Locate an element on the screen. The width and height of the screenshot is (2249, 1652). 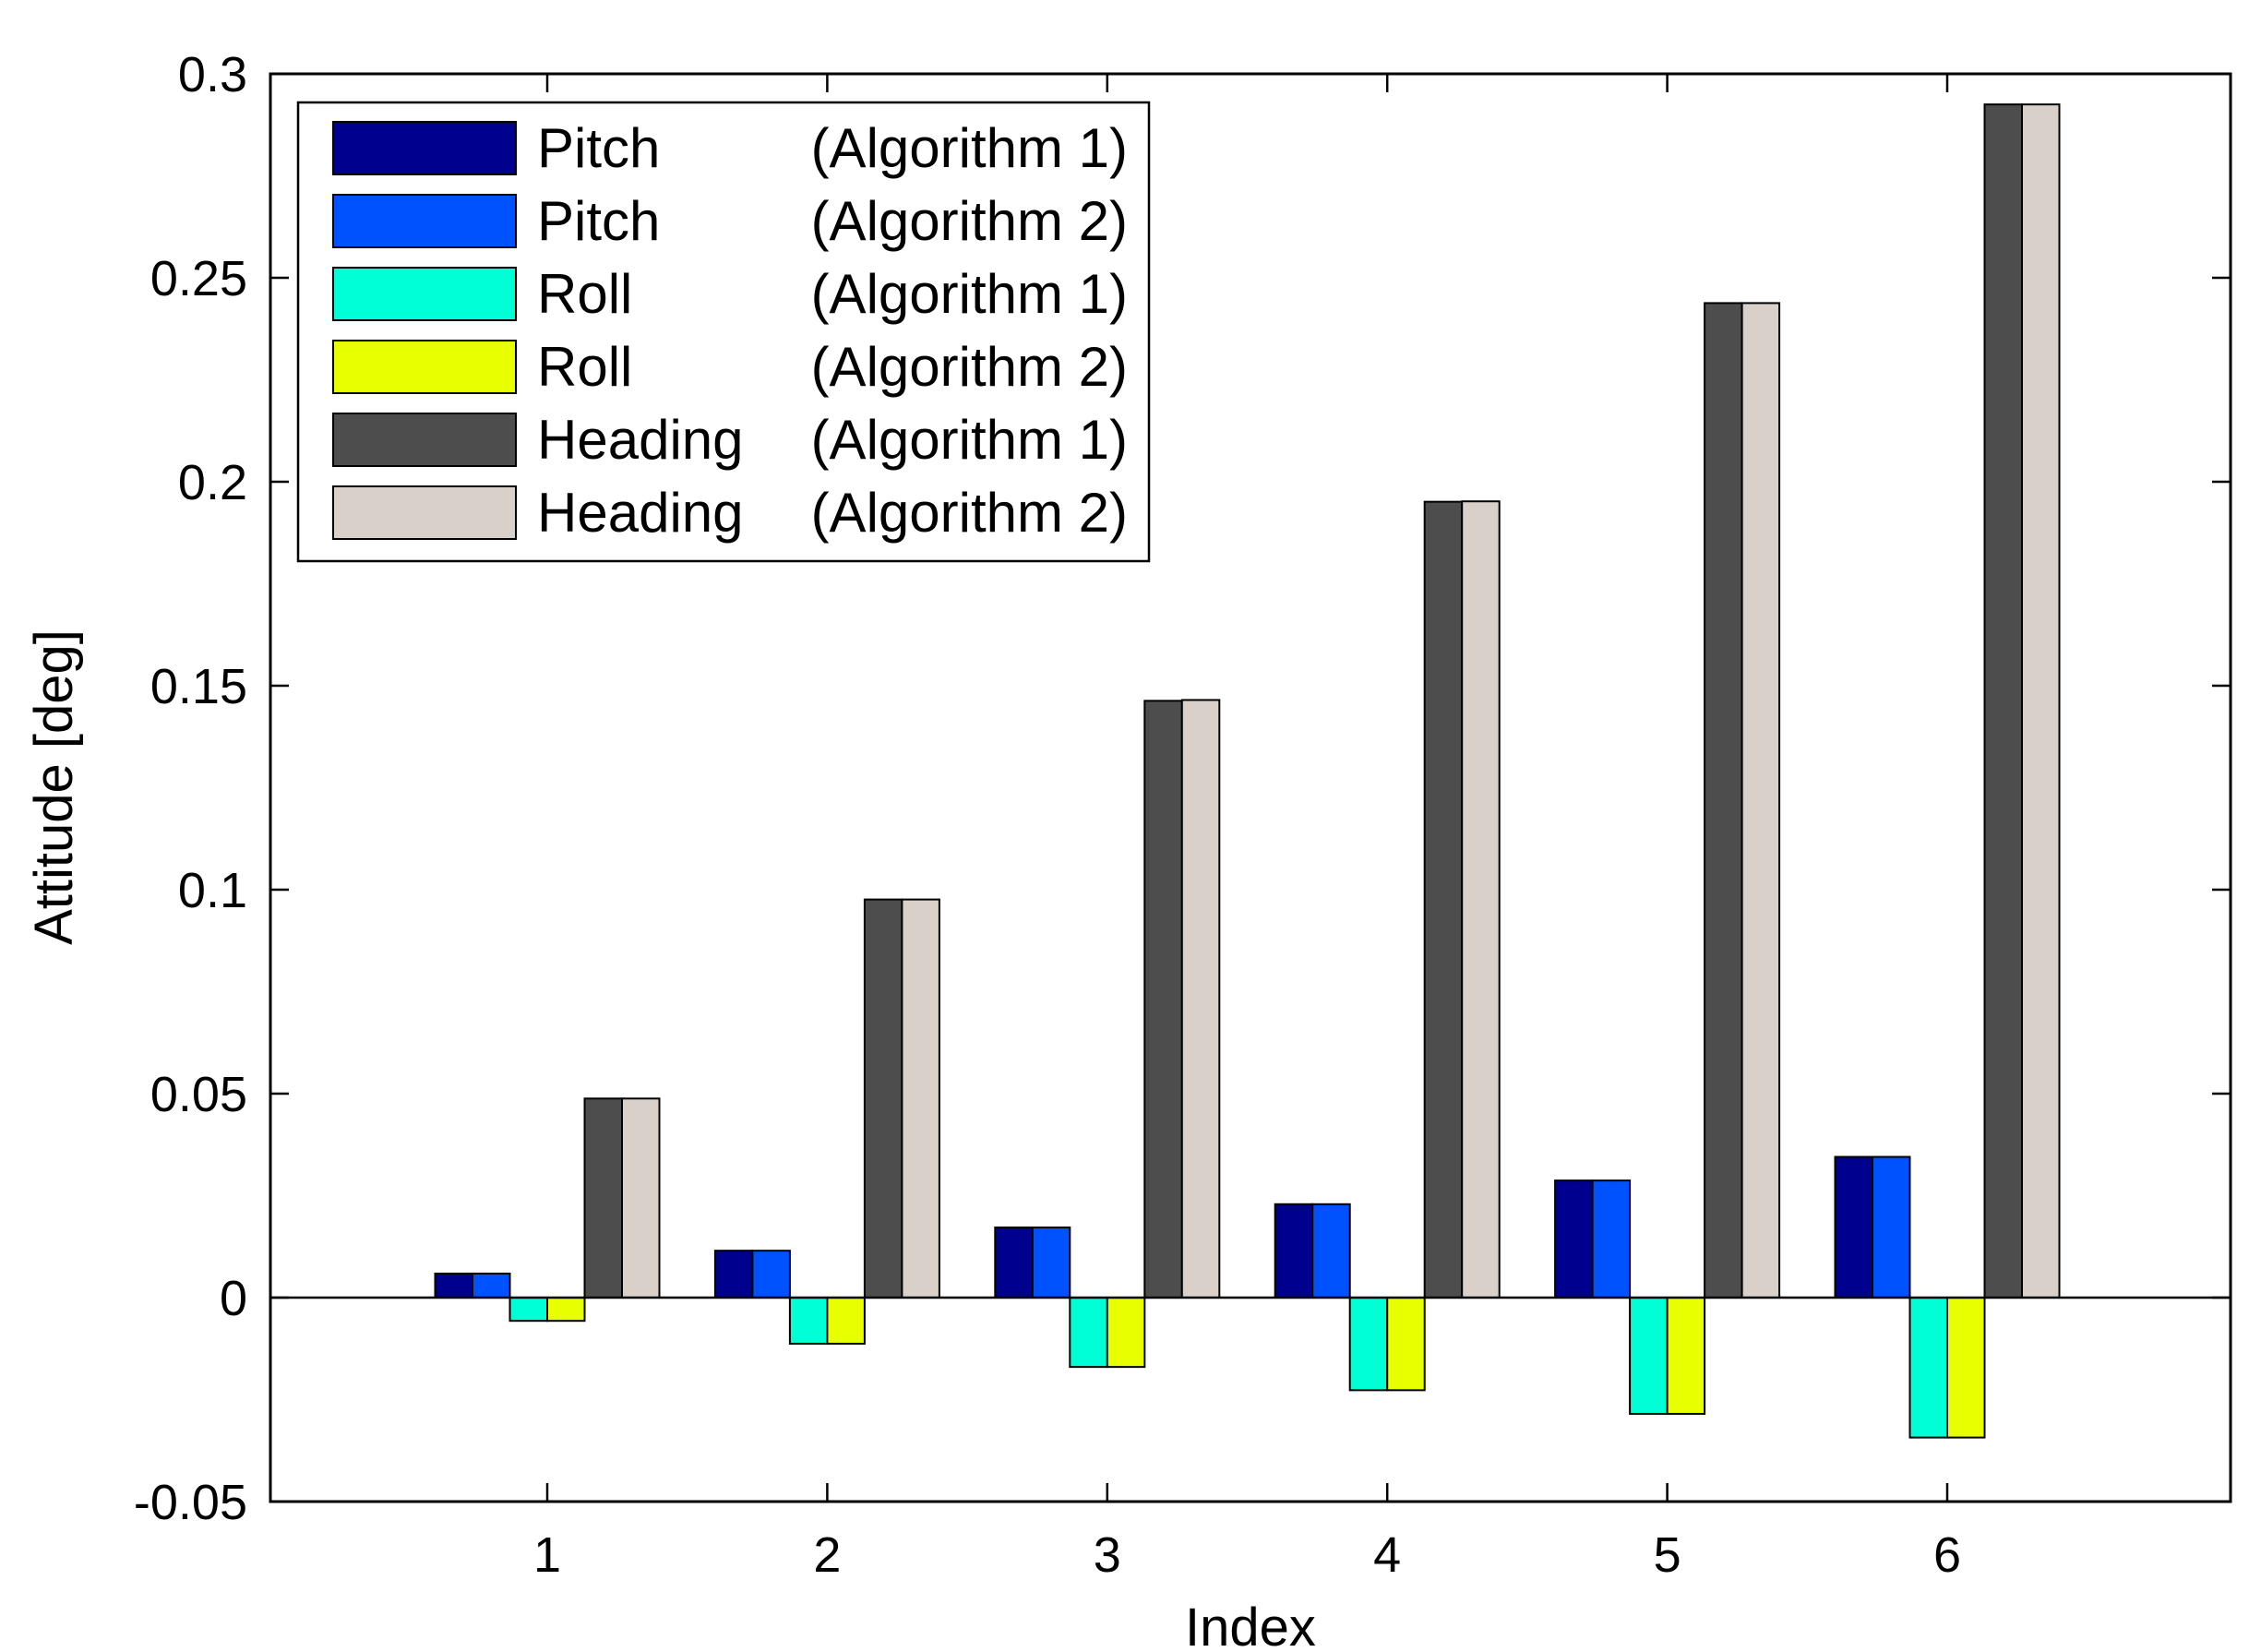
x-tick-label: 4 is located at coordinates (1387, 1555).